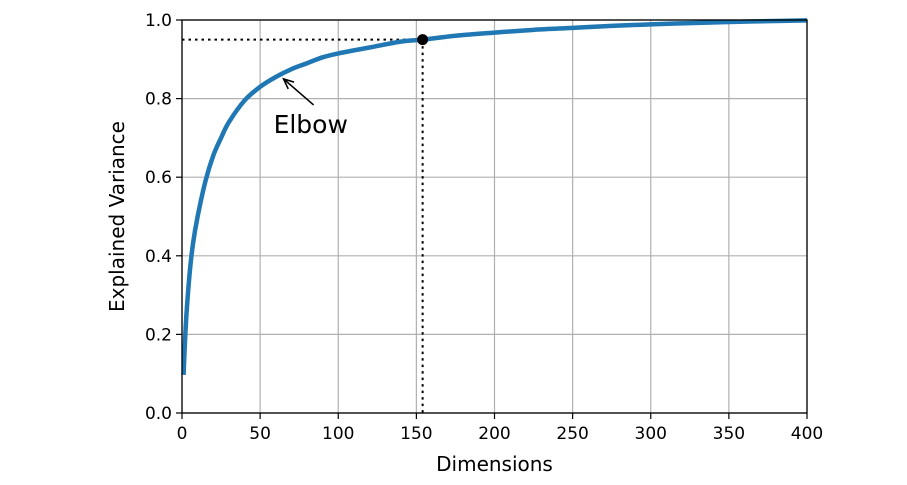 This screenshot has height=485, width=907. I want to click on y-tick-label: 0.0, so click(158, 414).